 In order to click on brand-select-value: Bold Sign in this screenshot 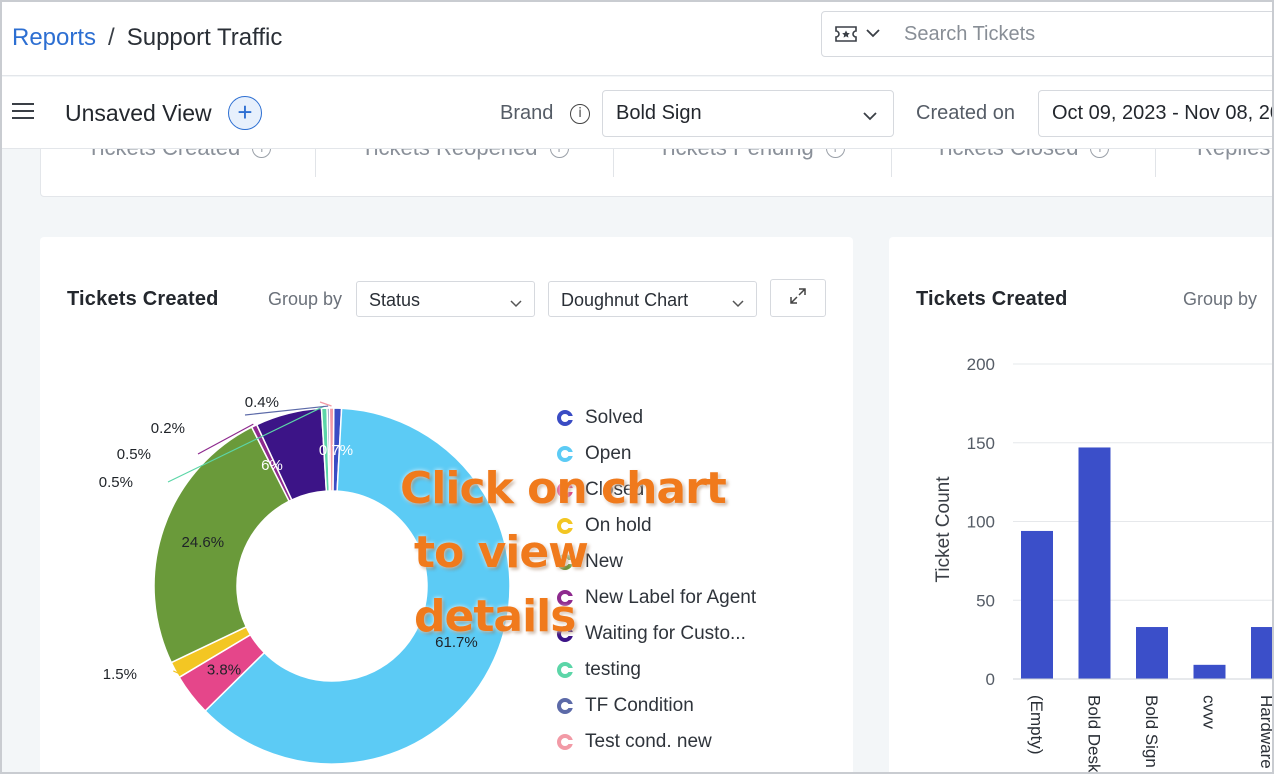, I will do `click(659, 113)`.